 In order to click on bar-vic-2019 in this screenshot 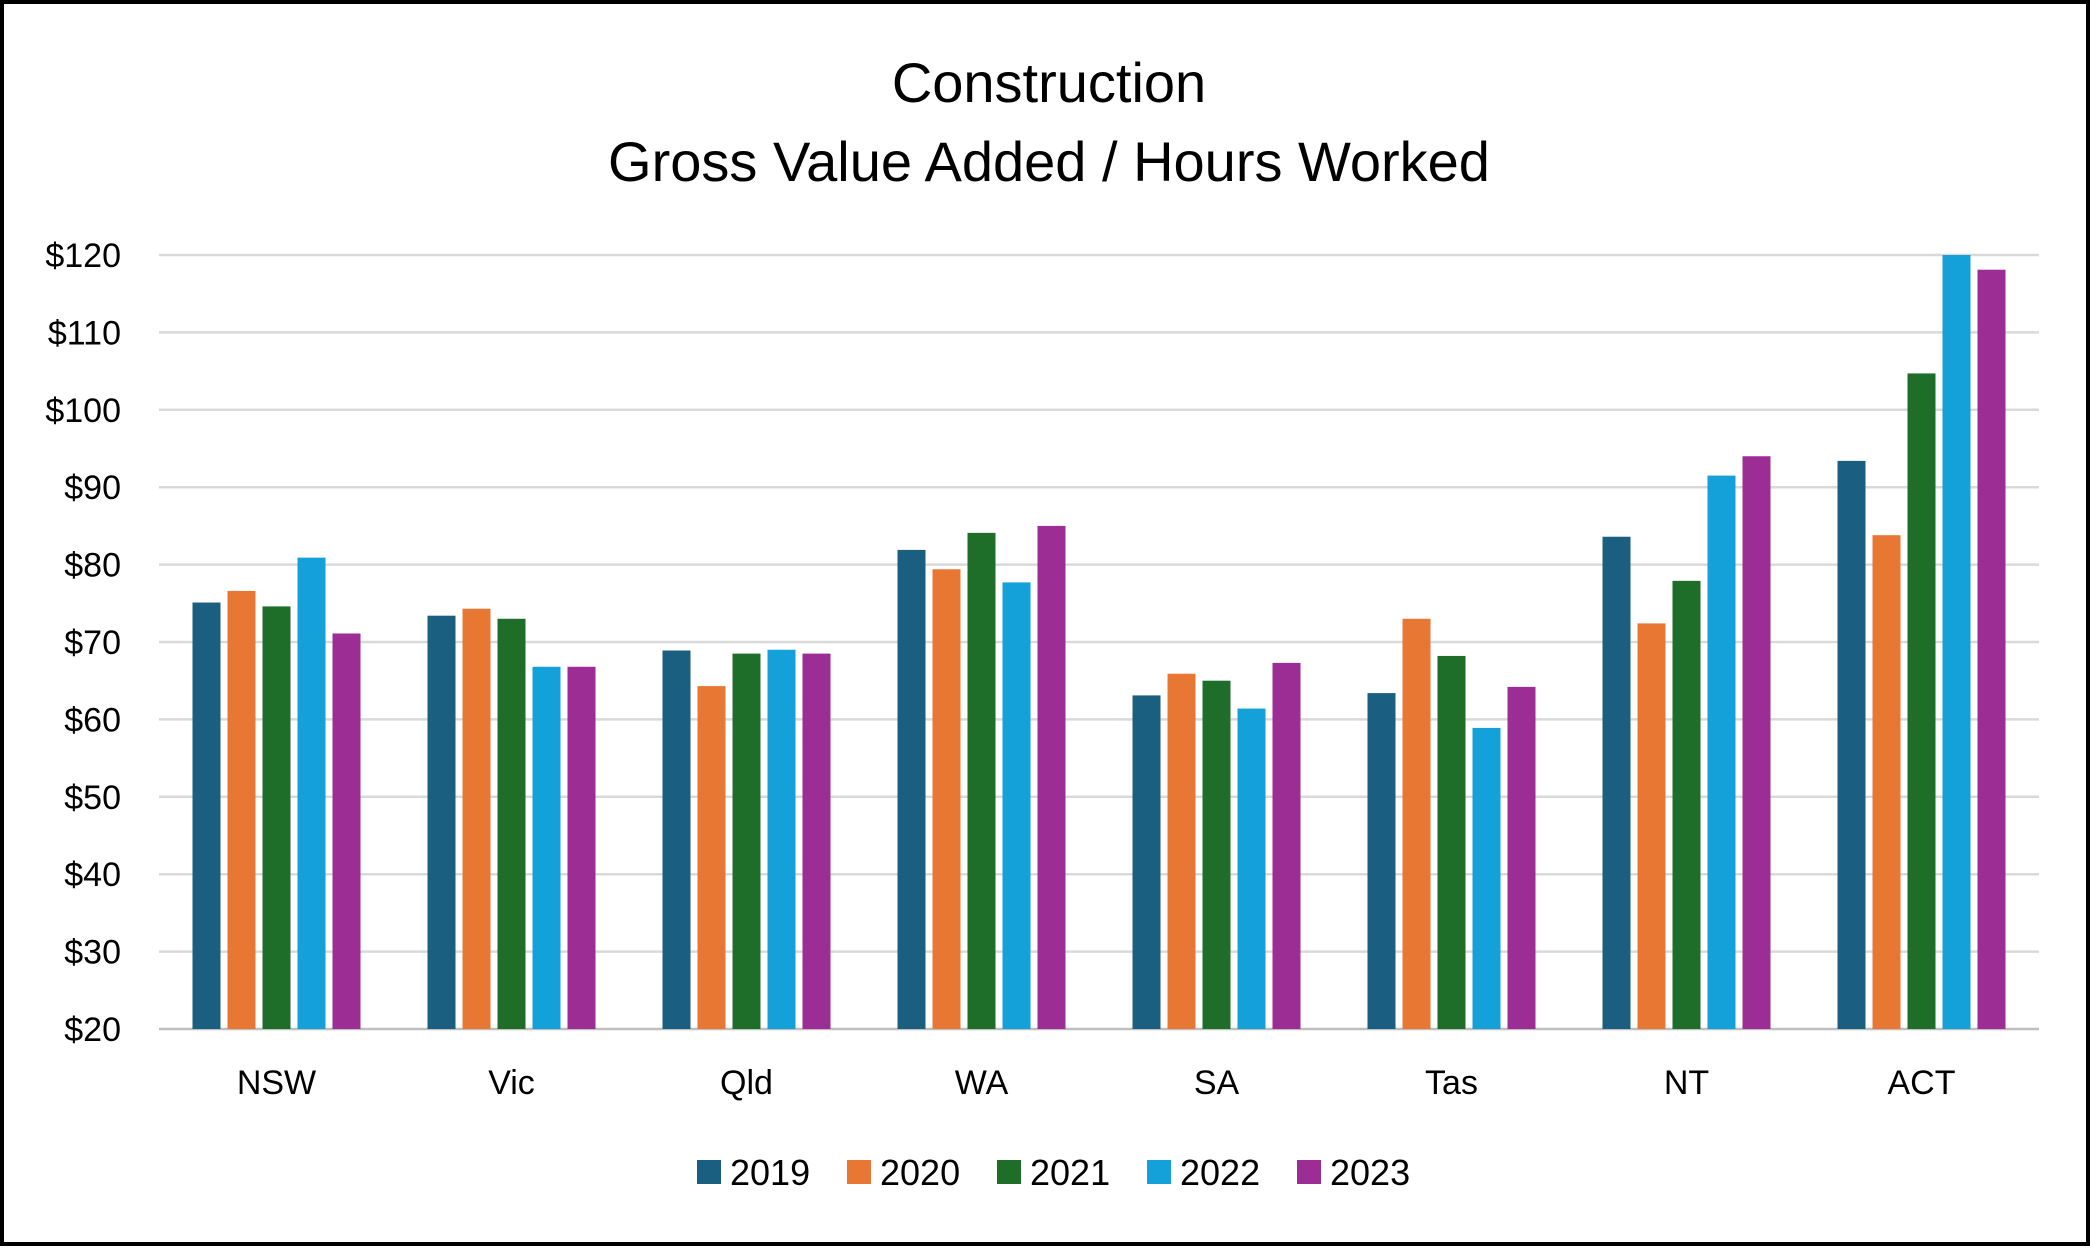, I will do `click(441, 822)`.